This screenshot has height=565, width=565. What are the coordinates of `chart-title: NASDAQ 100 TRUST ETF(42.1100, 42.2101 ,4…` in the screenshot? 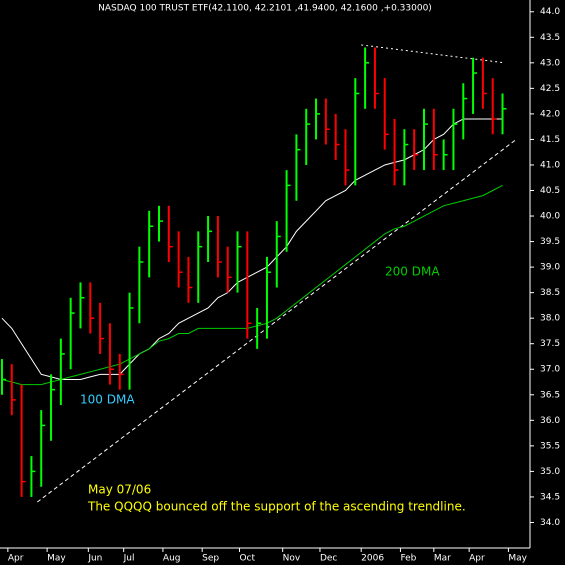 It's located at (265, 9).